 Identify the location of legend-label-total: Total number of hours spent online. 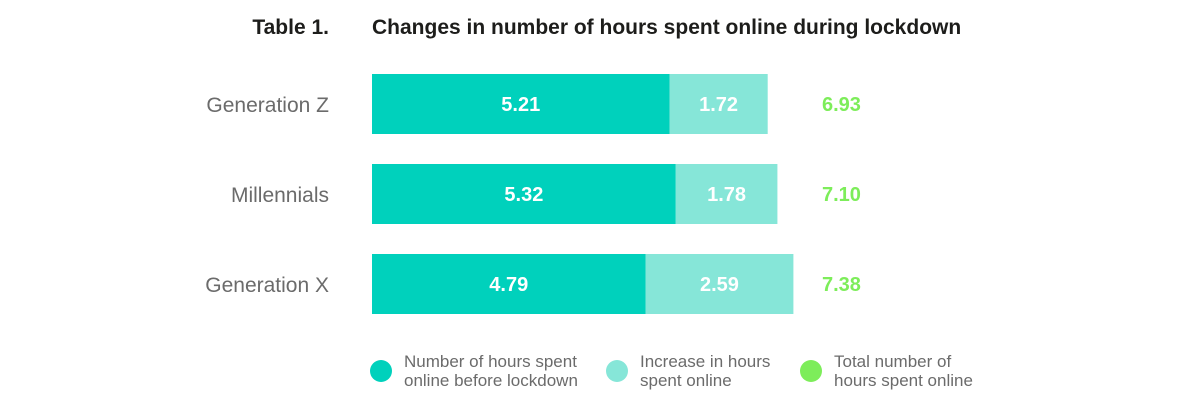
(903, 371).